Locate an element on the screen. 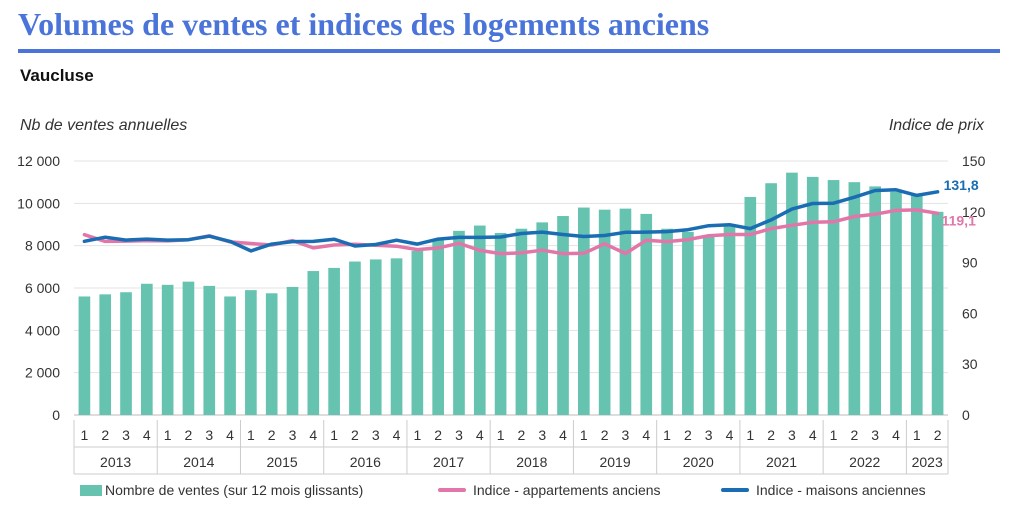 This screenshot has height=521, width=1024. legend-swatch-sales is located at coordinates (91, 490).